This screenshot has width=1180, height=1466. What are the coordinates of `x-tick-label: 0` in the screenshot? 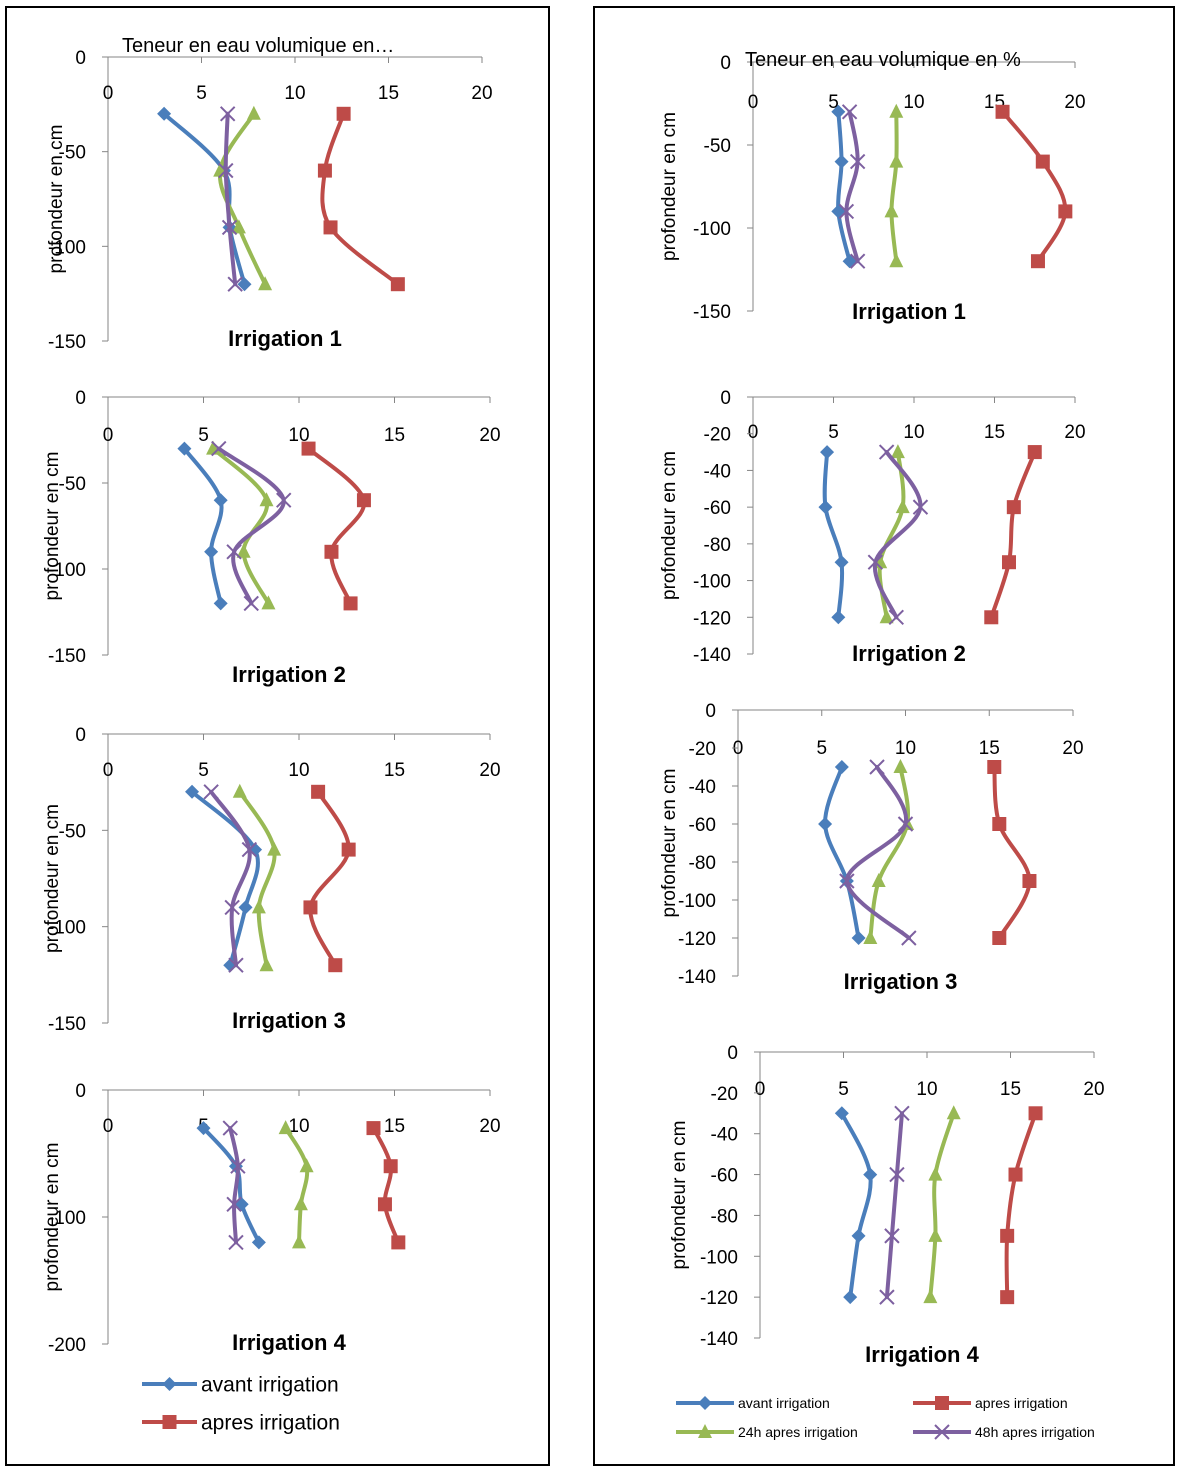 It's located at (753, 102).